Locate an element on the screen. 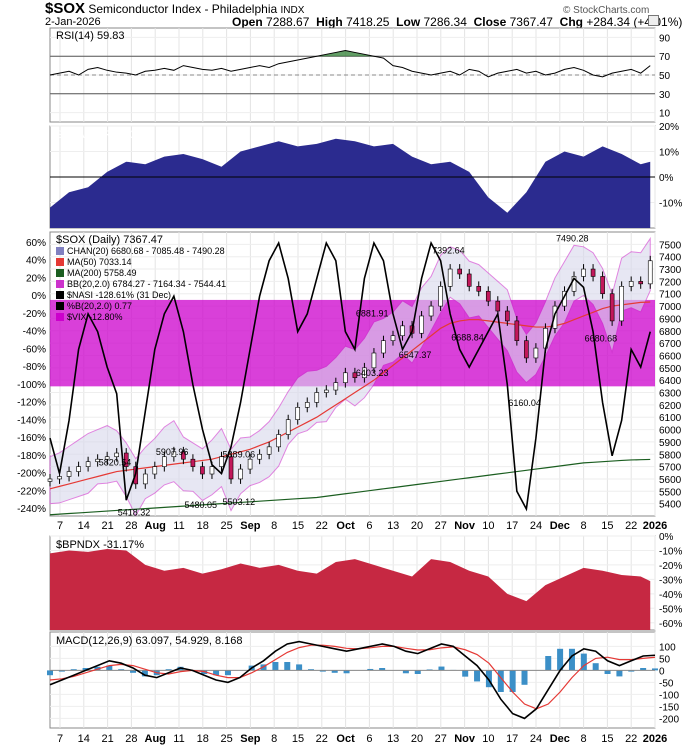 The image size is (700, 748). rsi-ytick: 30 is located at coordinates (665, 95).